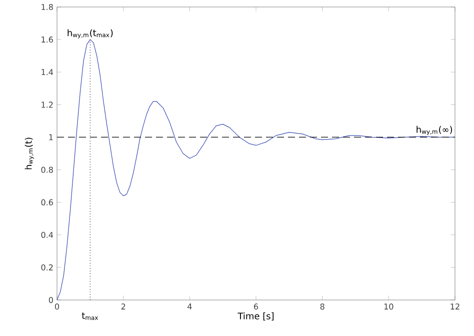 Image resolution: width=474 pixels, height=336 pixels. I want to click on y-tick-label: 1.2, so click(47, 105).